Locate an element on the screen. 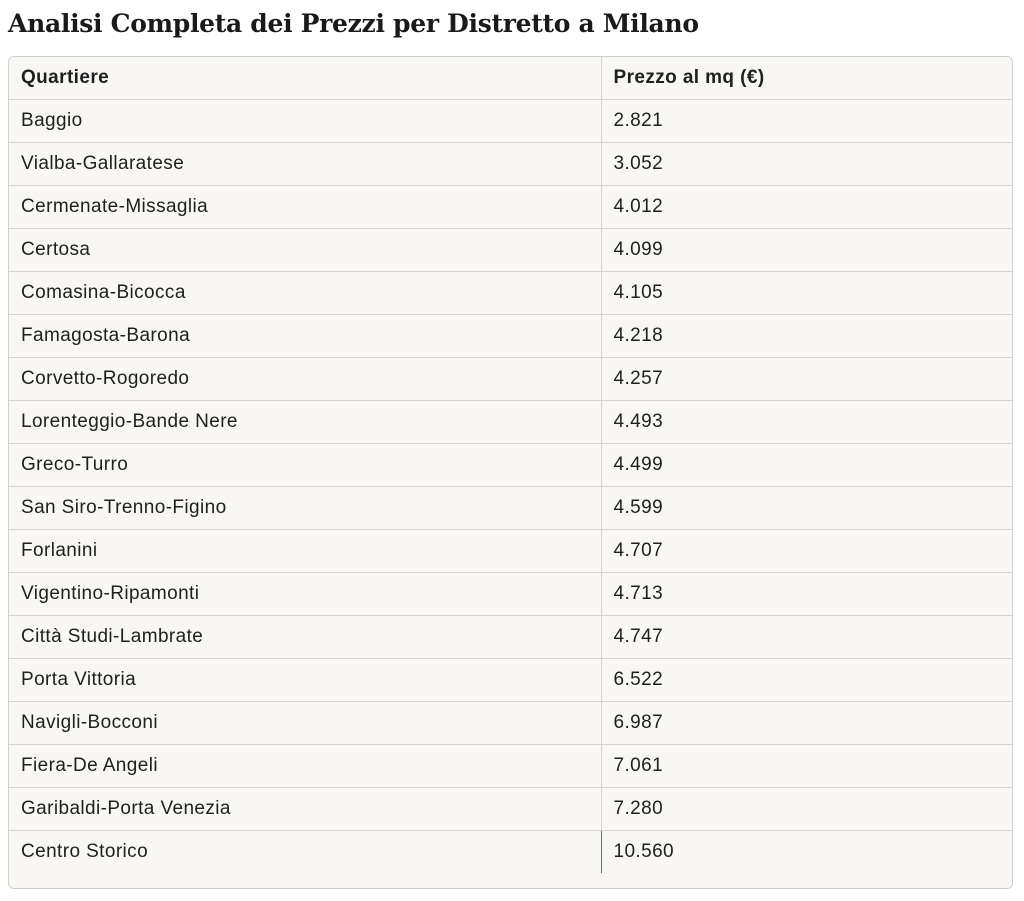 The width and height of the screenshot is (1024, 901). price-cell: 4.599 is located at coordinates (638, 507).